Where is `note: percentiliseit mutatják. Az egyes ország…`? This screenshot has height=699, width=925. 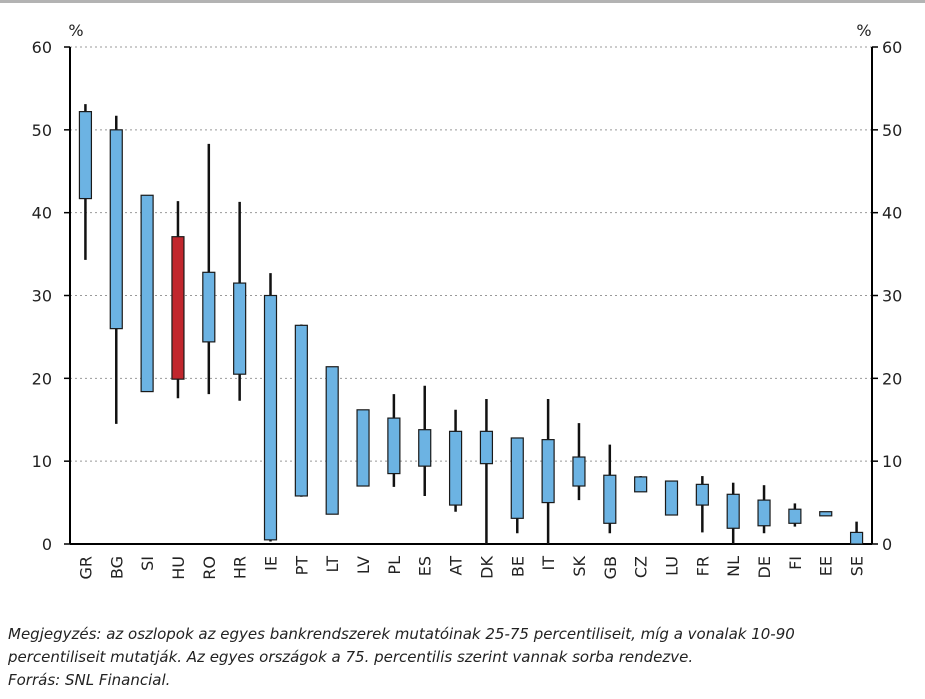 note: percentiliseit mutatják. Az egyes ország… is located at coordinates (351, 657).